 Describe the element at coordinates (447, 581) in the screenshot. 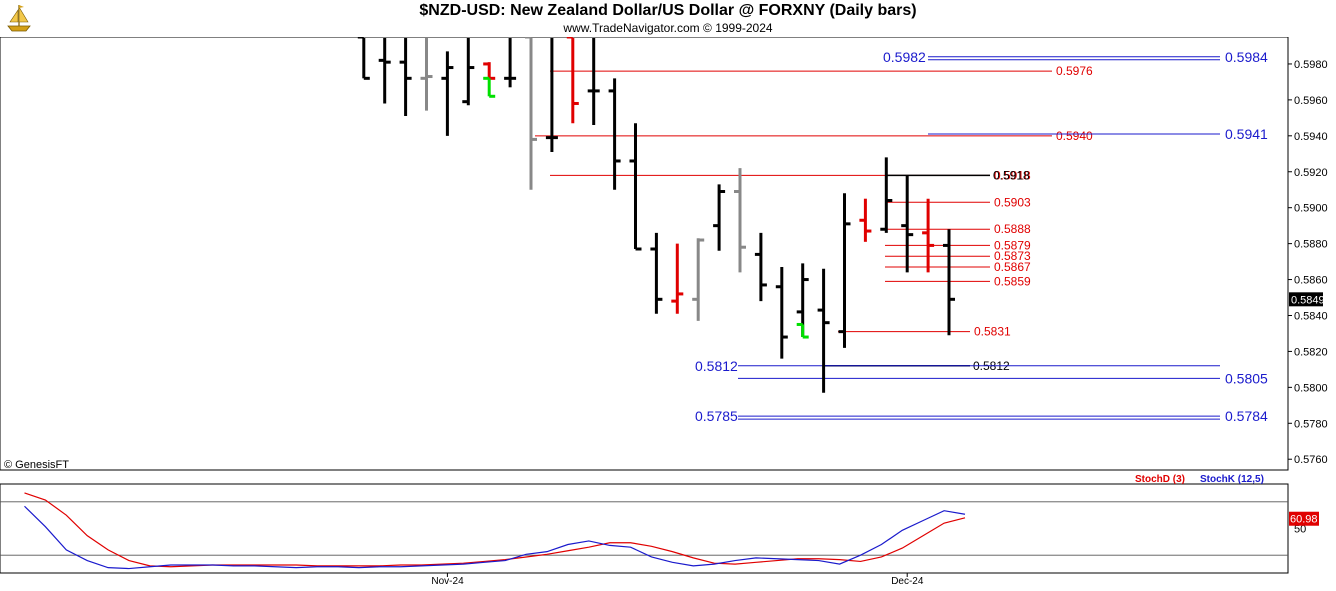

I see `date-tick-label: Nov-24` at that location.